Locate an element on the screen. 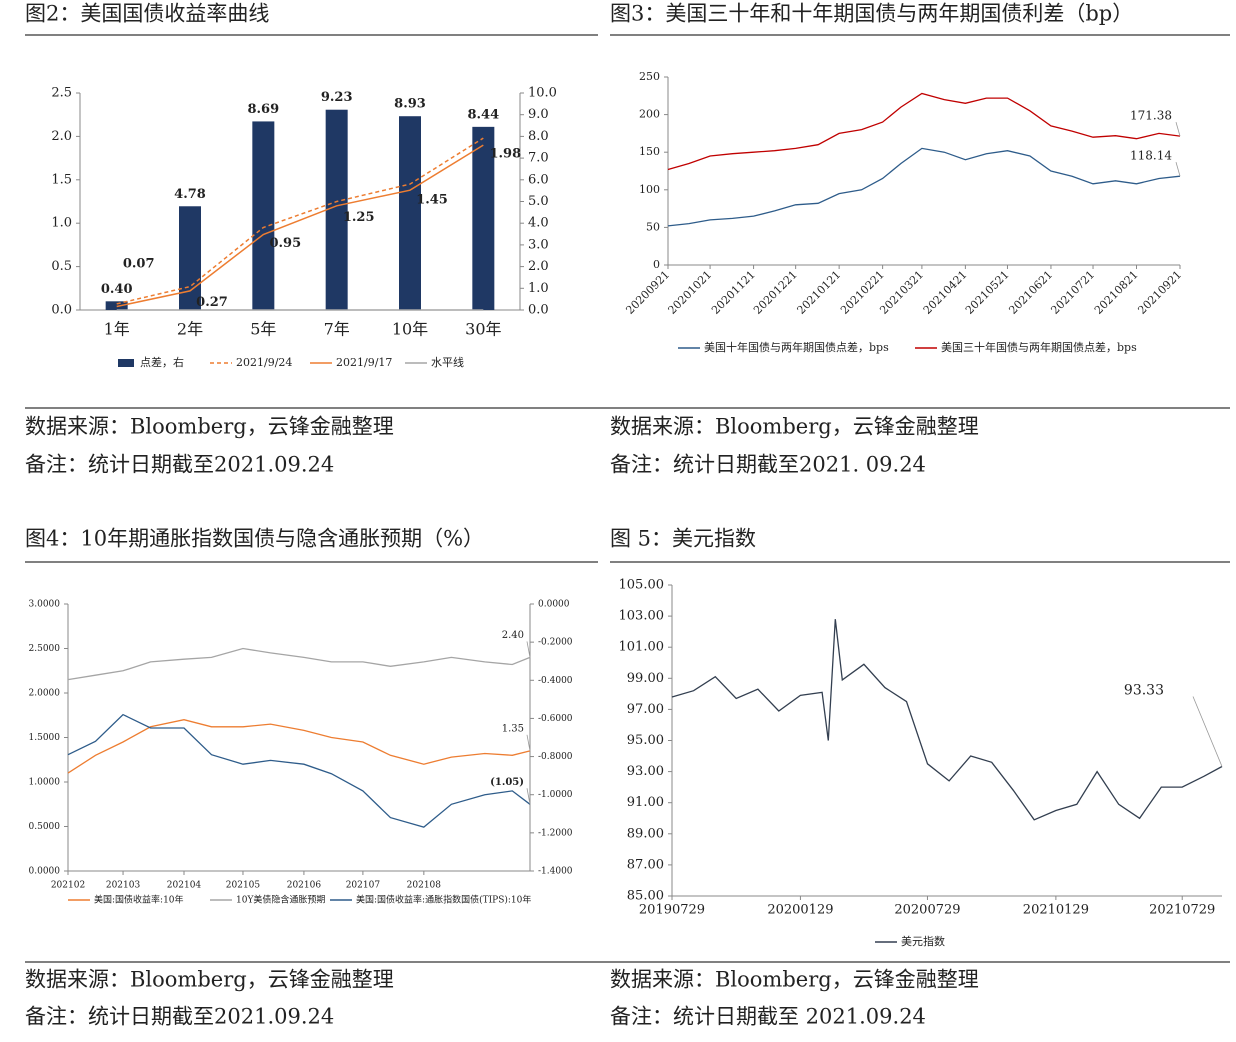 The width and height of the screenshot is (1236, 1042). y-tick-label: -0.8000 is located at coordinates (555, 757).